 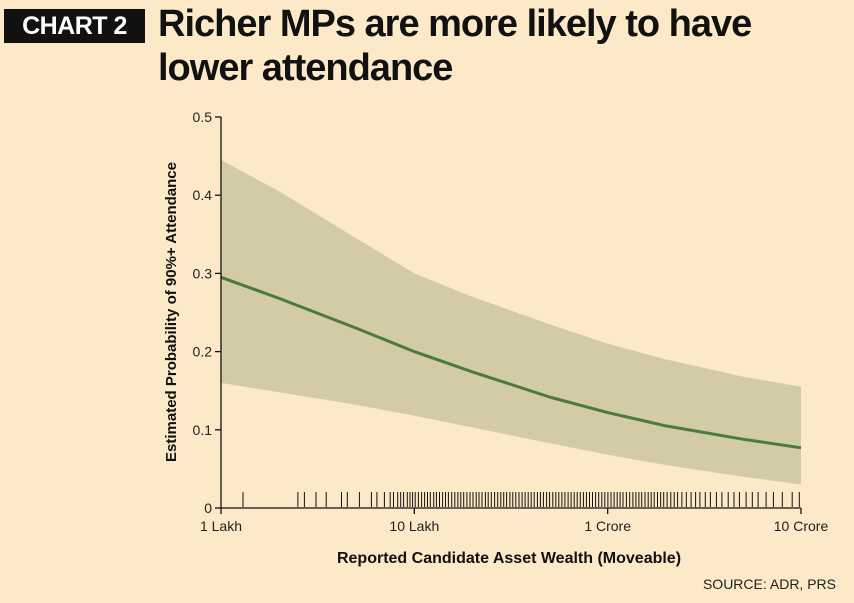 What do you see at coordinates (203, 195) in the screenshot?
I see `y-tick-label: 0.4` at bounding box center [203, 195].